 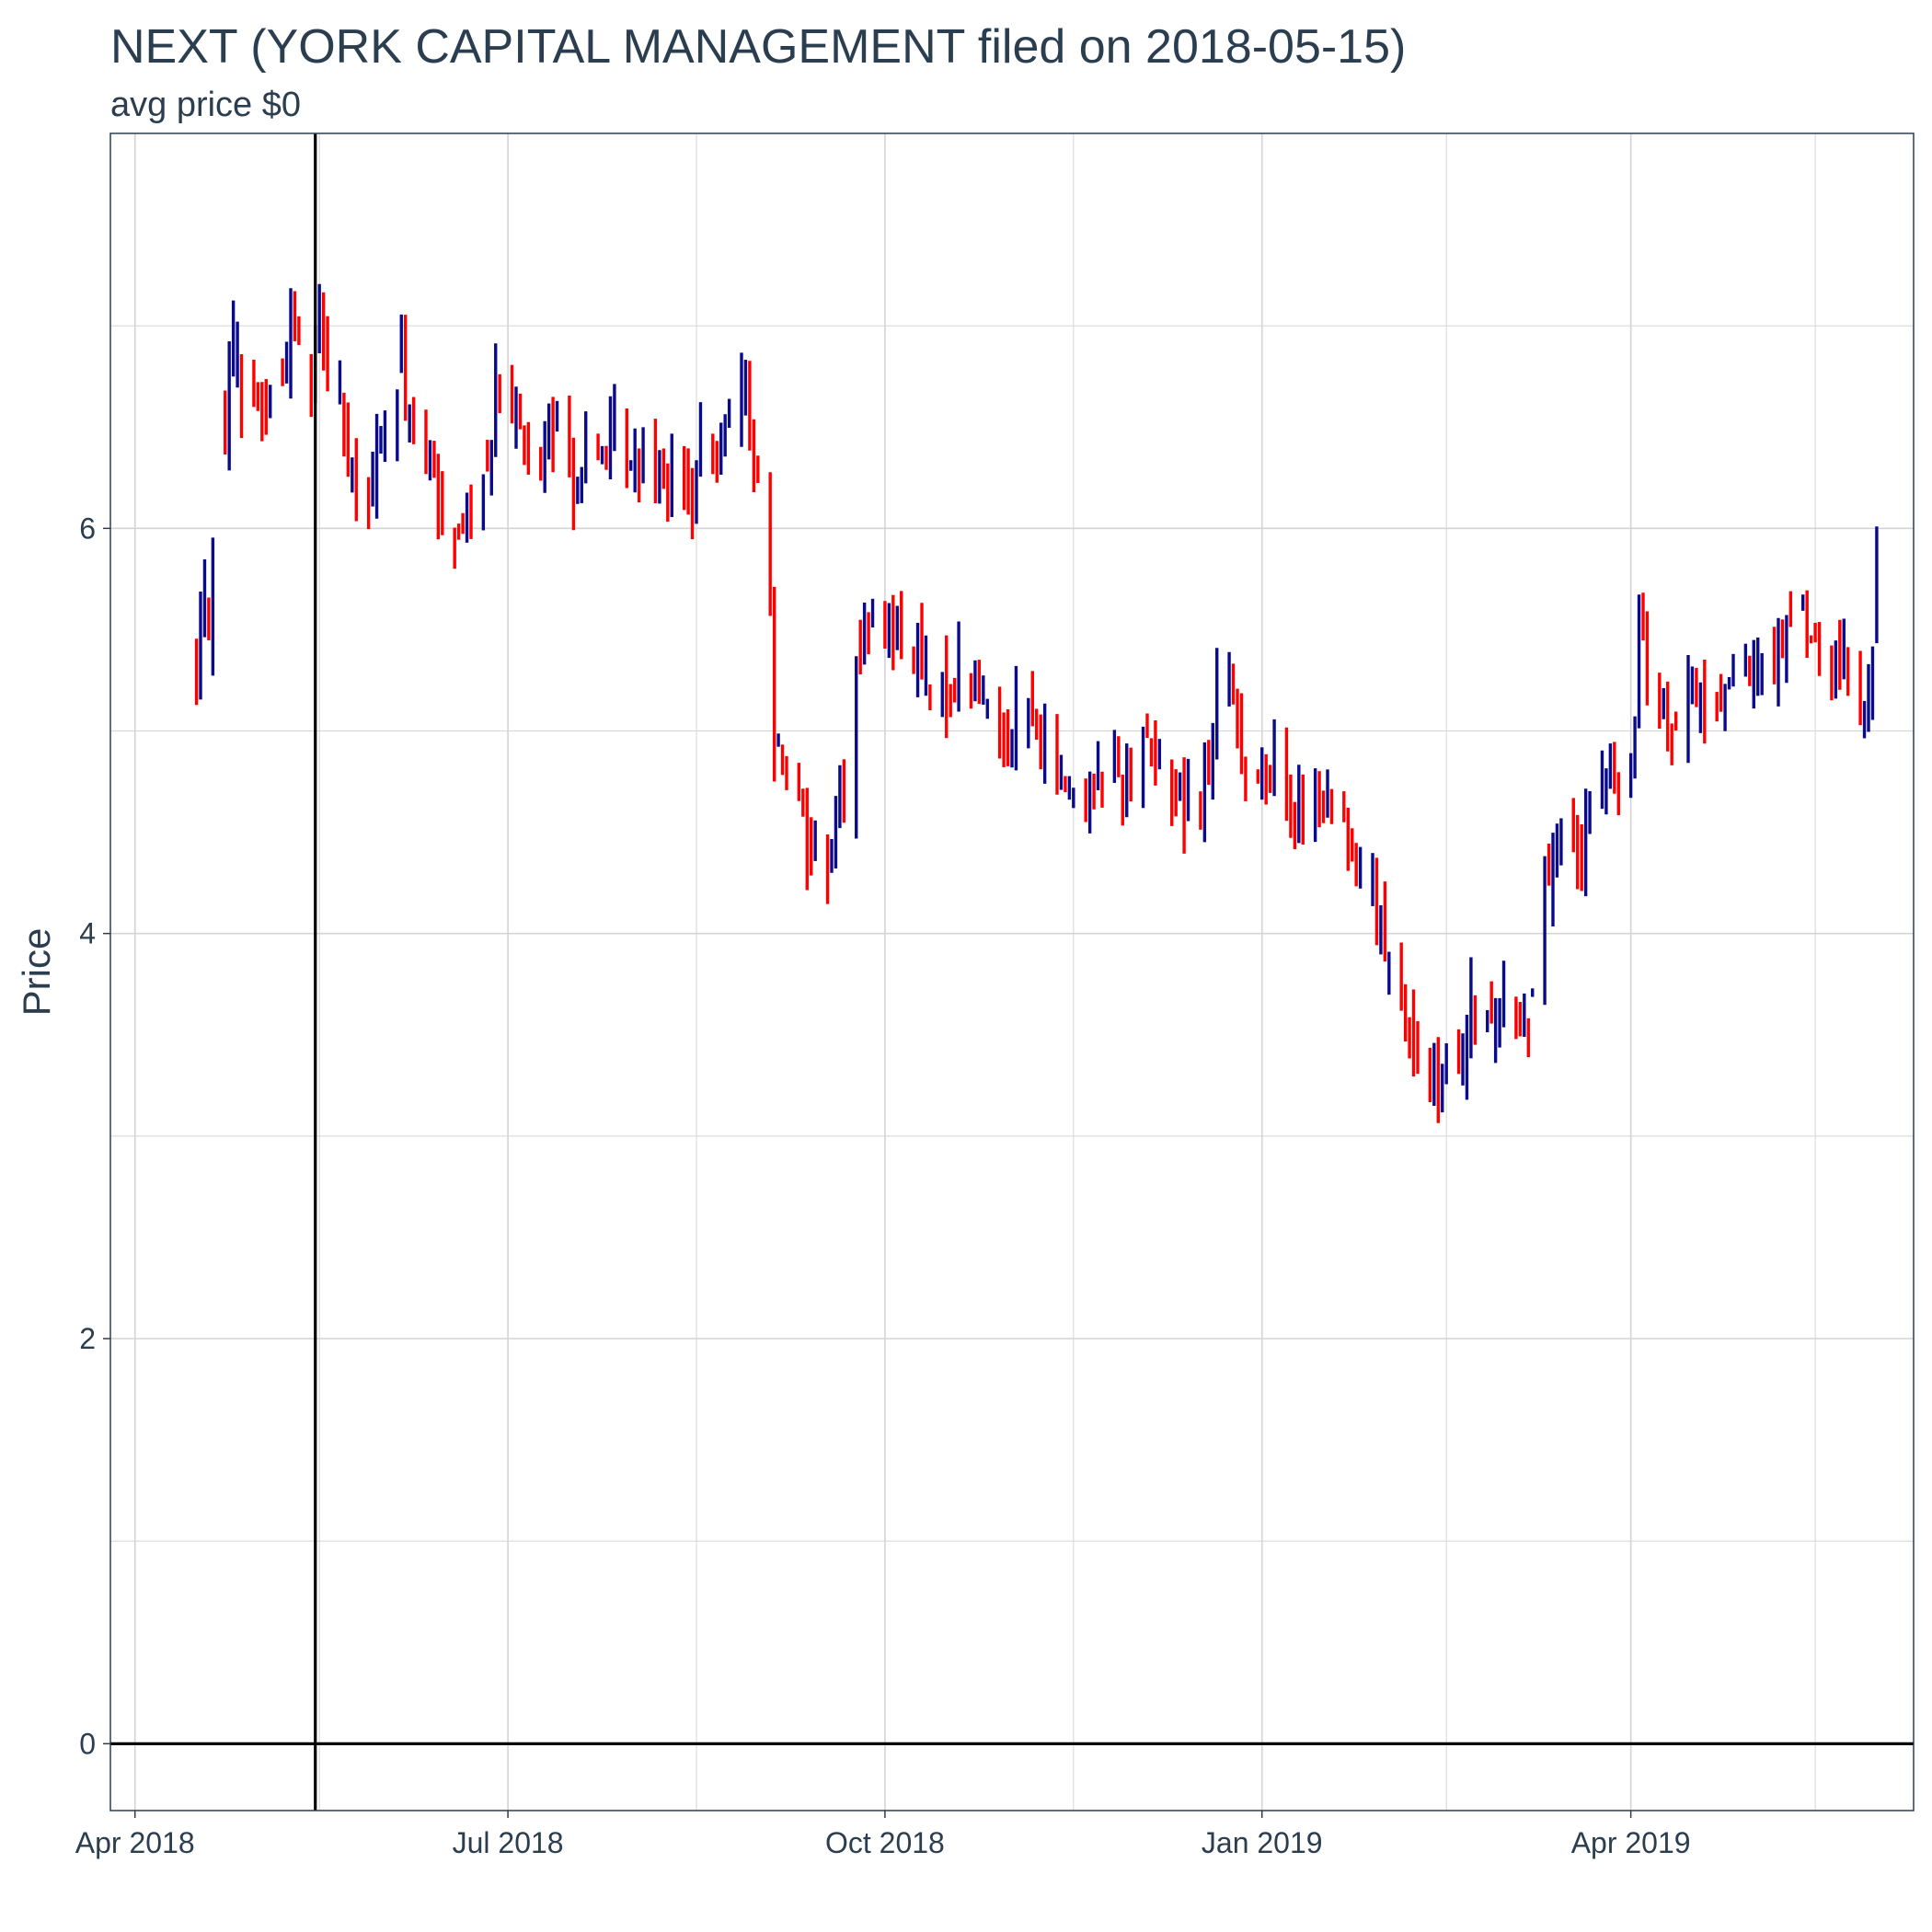 I want to click on x-tick-label: Jul 2018, so click(x=508, y=1842).